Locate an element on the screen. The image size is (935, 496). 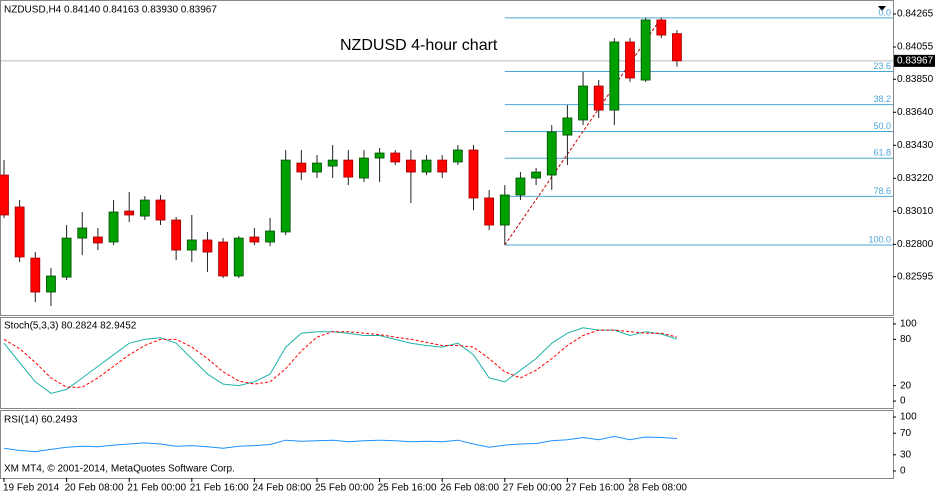
fib-label: 23.6 is located at coordinates (882, 66).